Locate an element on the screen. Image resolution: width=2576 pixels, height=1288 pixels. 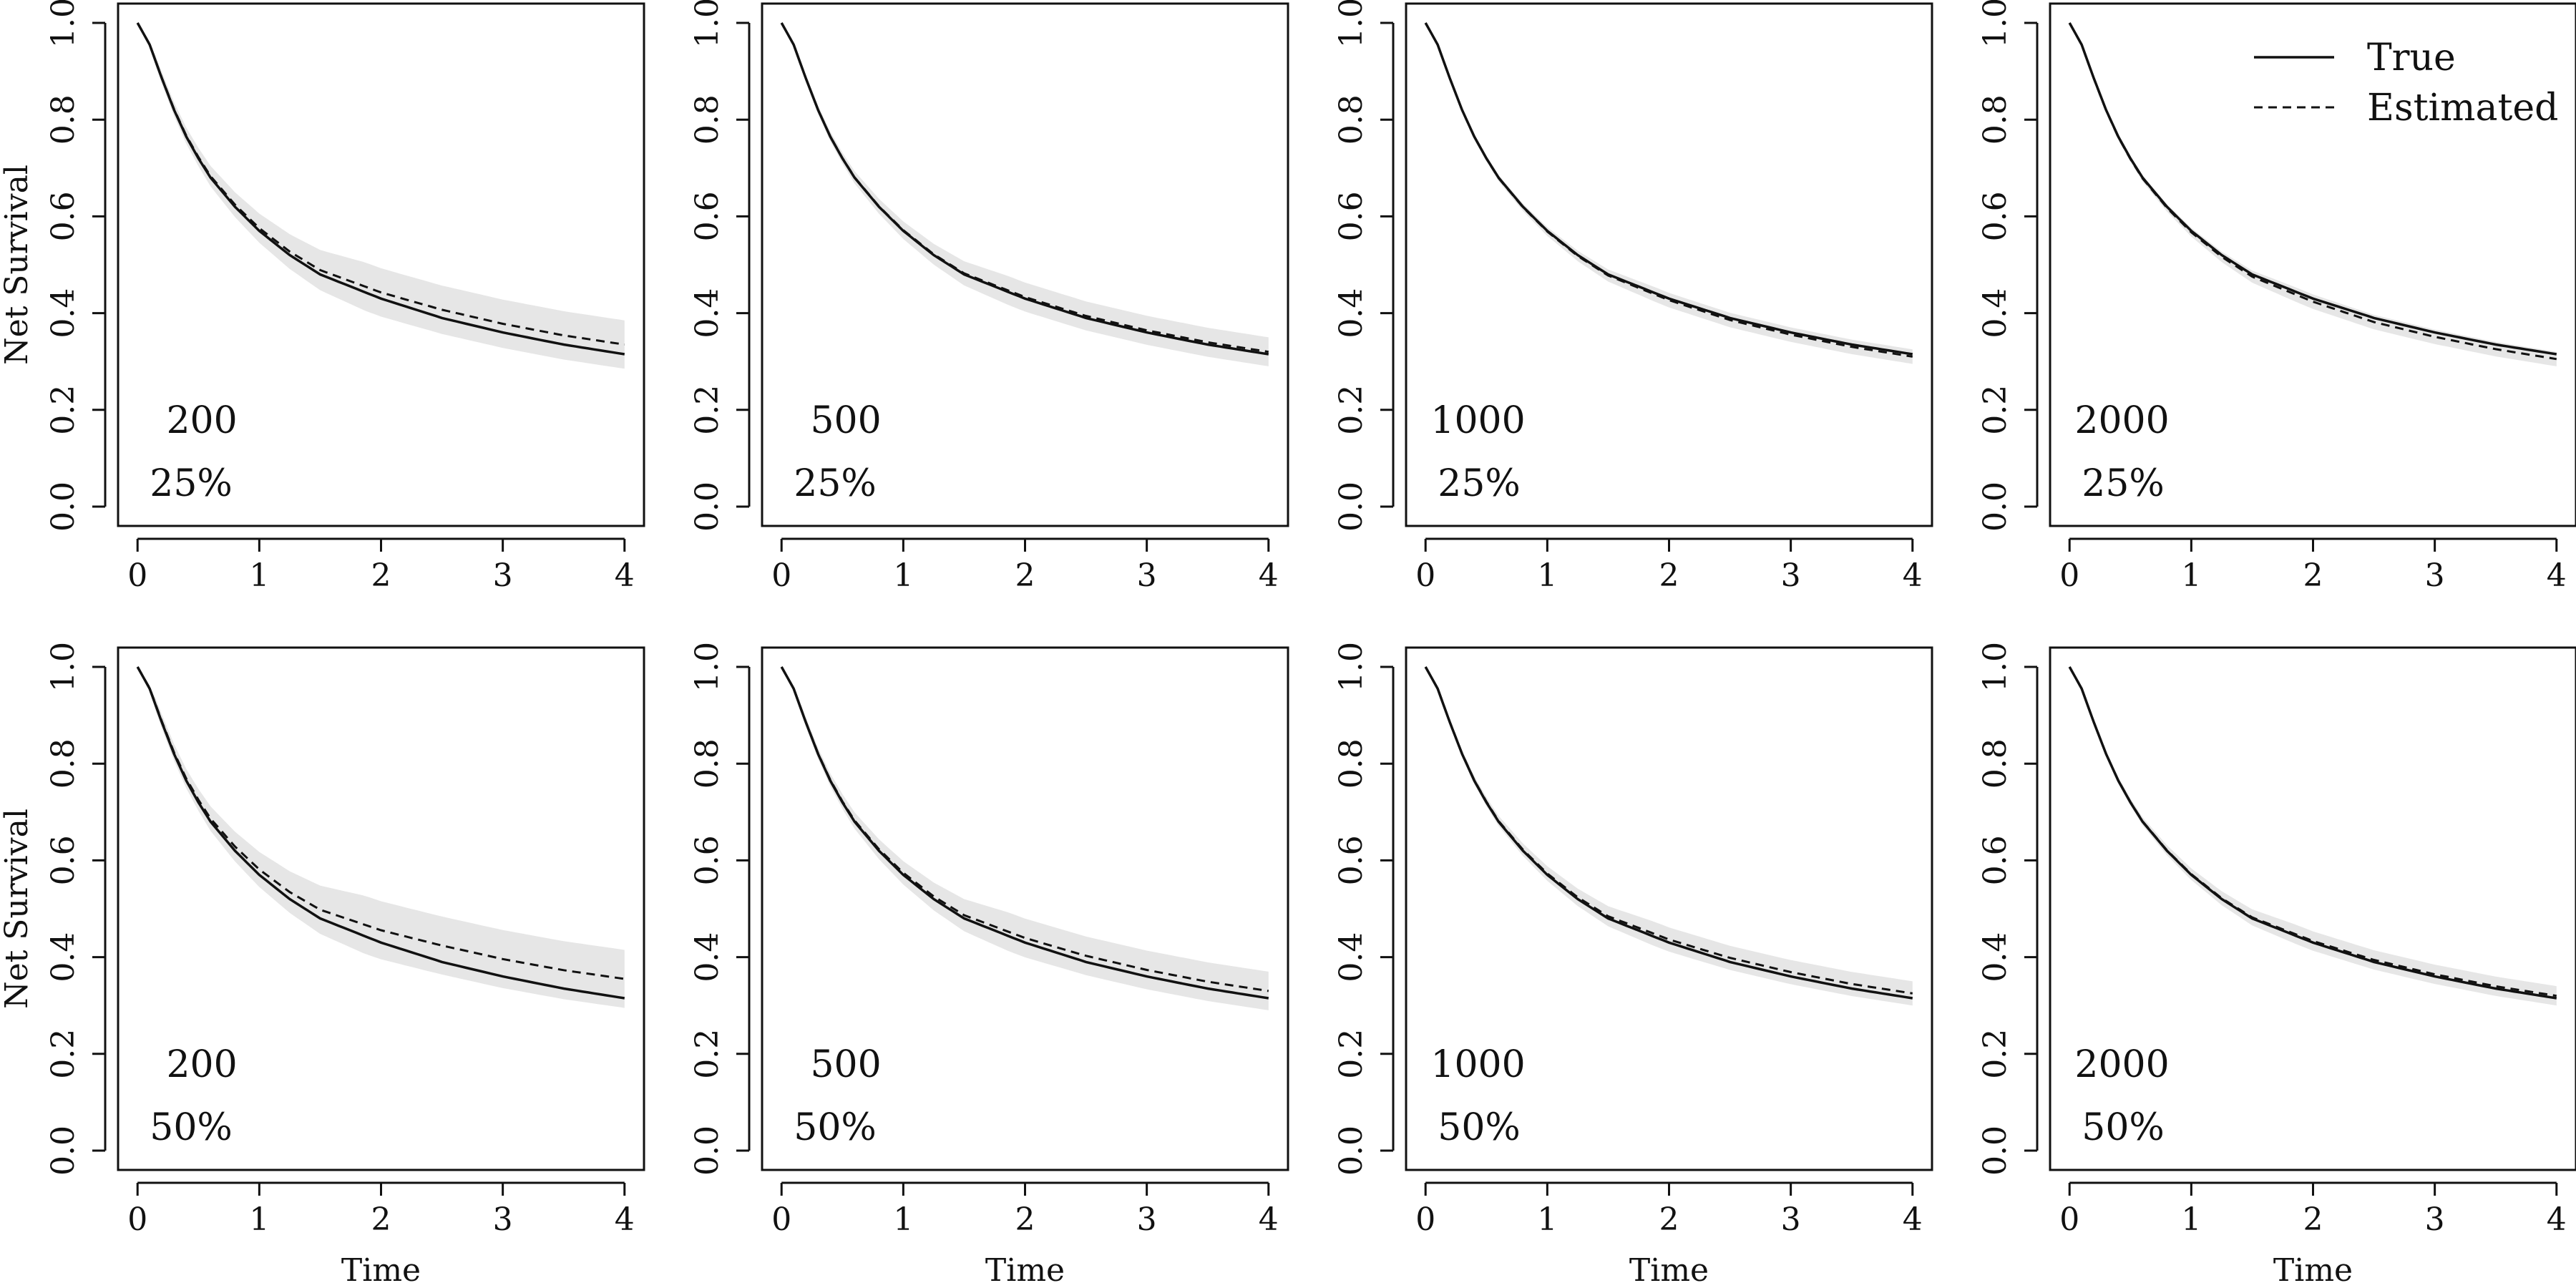
sample-size-label: 500 is located at coordinates (845, 1064).